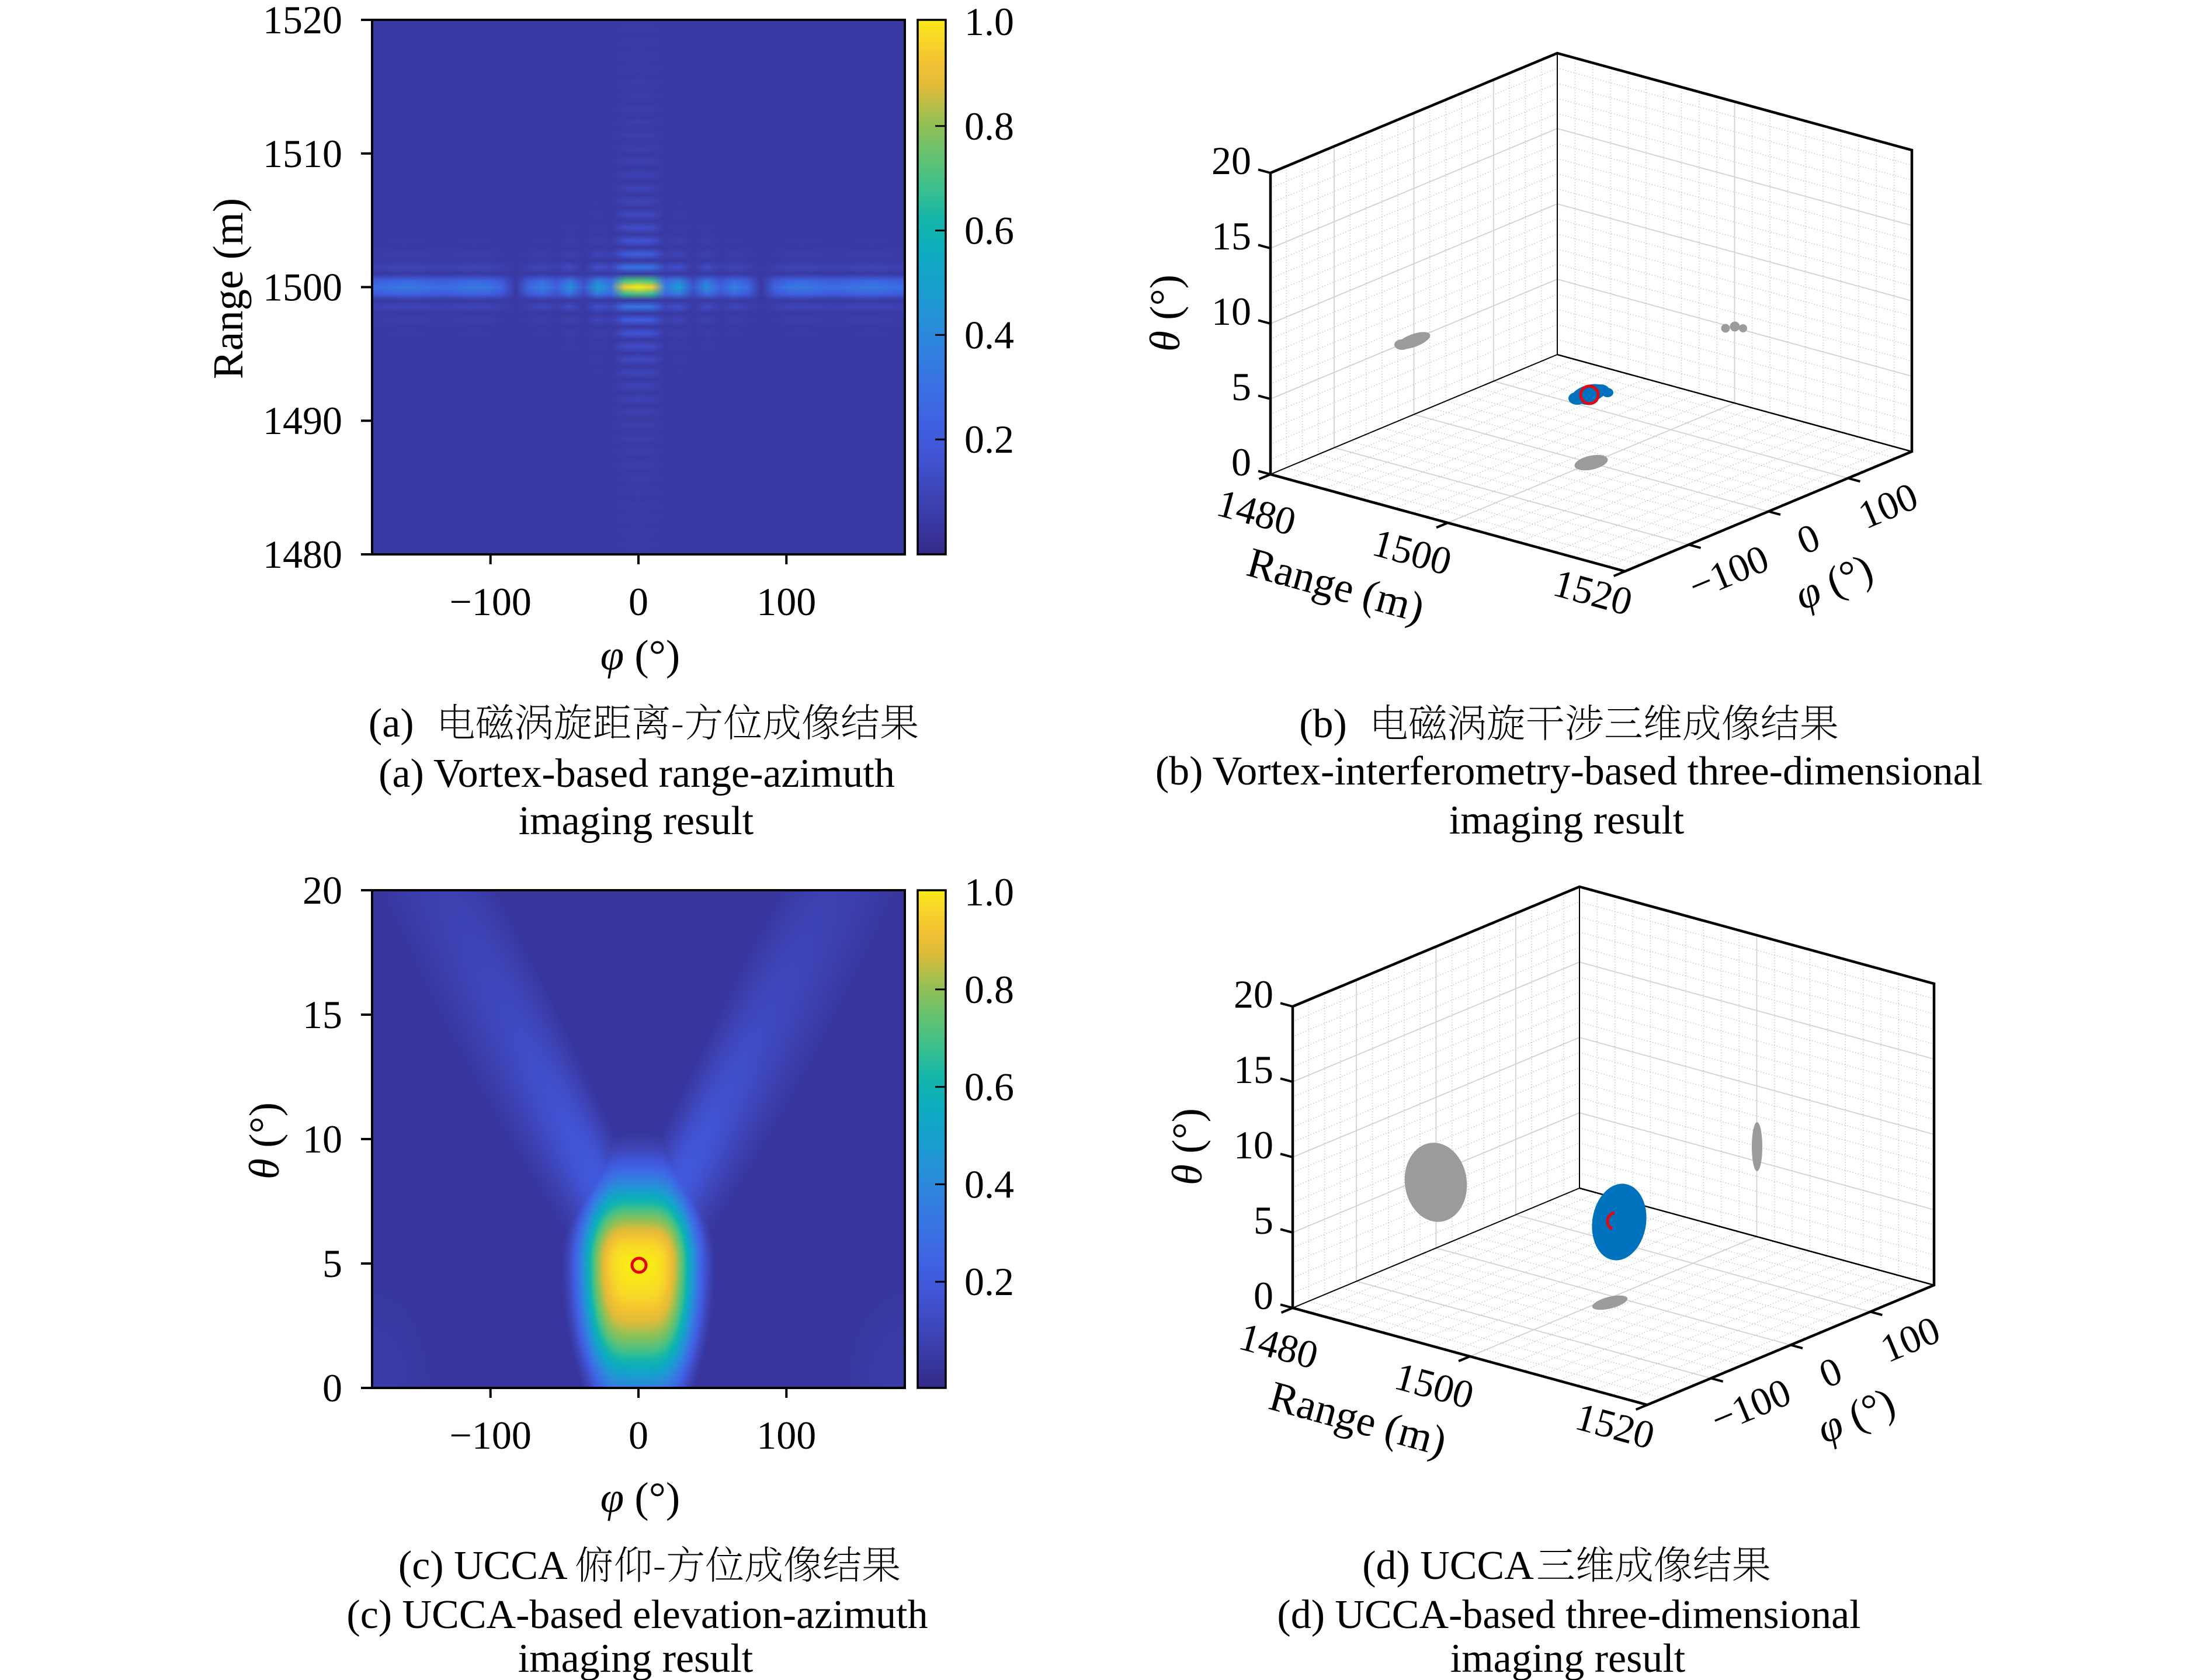  Describe the element at coordinates (302, 21) in the screenshot. I see `svg-text: 1520` at that location.